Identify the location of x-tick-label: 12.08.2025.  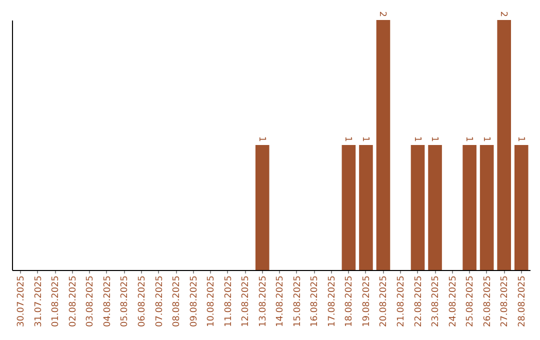
(246, 302).